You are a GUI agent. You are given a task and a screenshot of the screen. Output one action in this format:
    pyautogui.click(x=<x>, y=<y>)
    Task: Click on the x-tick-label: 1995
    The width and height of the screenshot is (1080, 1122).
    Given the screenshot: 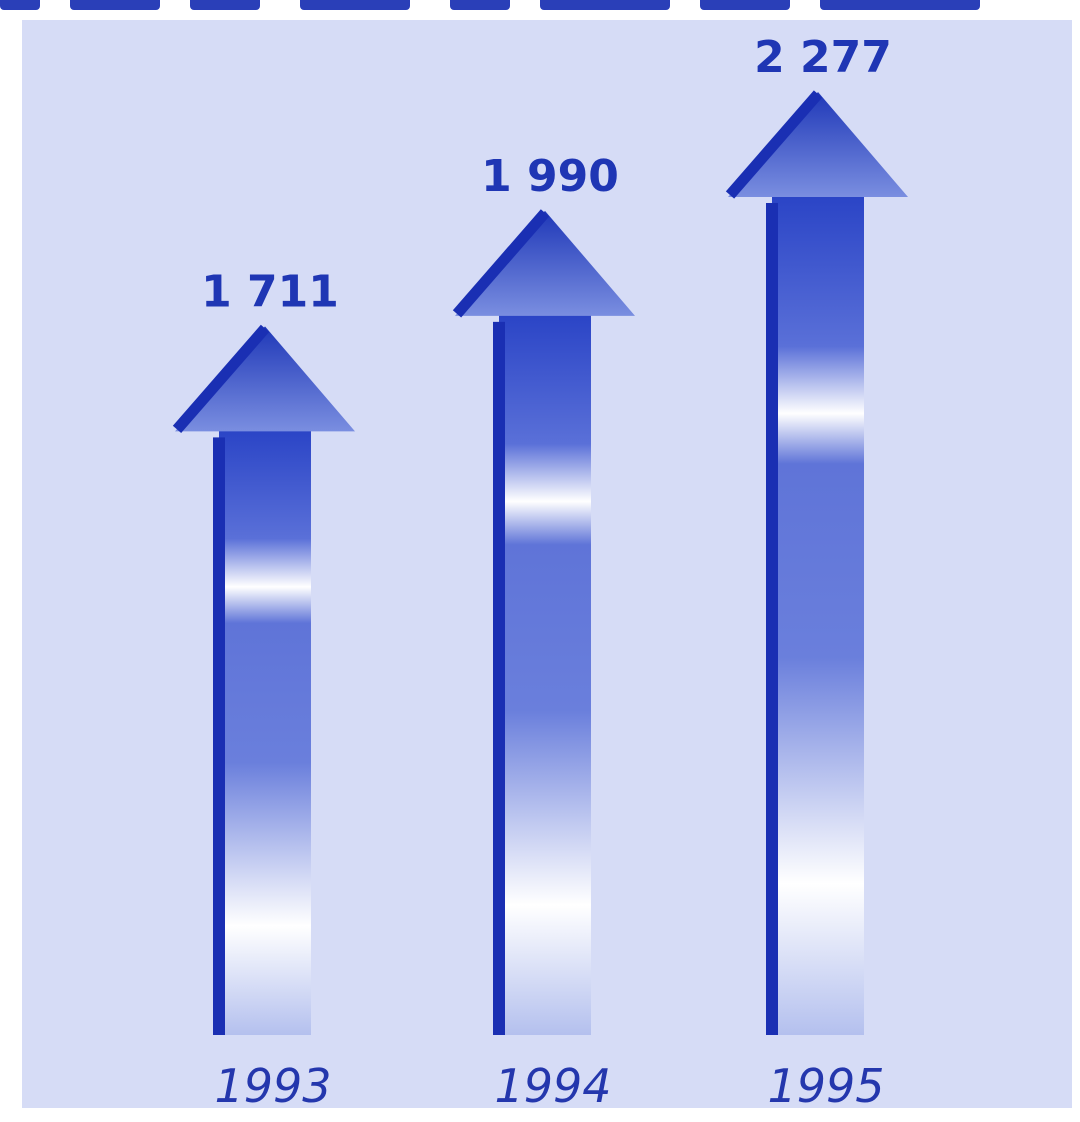 What is the action you would take?
    pyautogui.click(x=825, y=1086)
    